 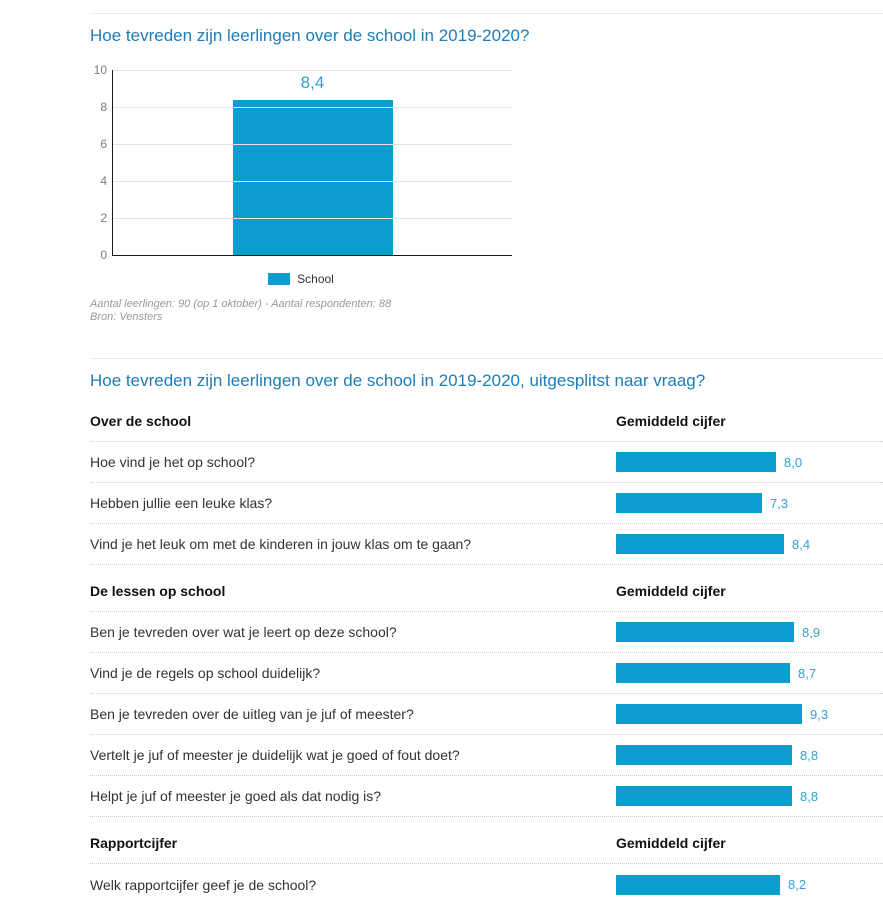 What do you see at coordinates (807, 673) in the screenshot?
I see `score-value-label: 8,7` at bounding box center [807, 673].